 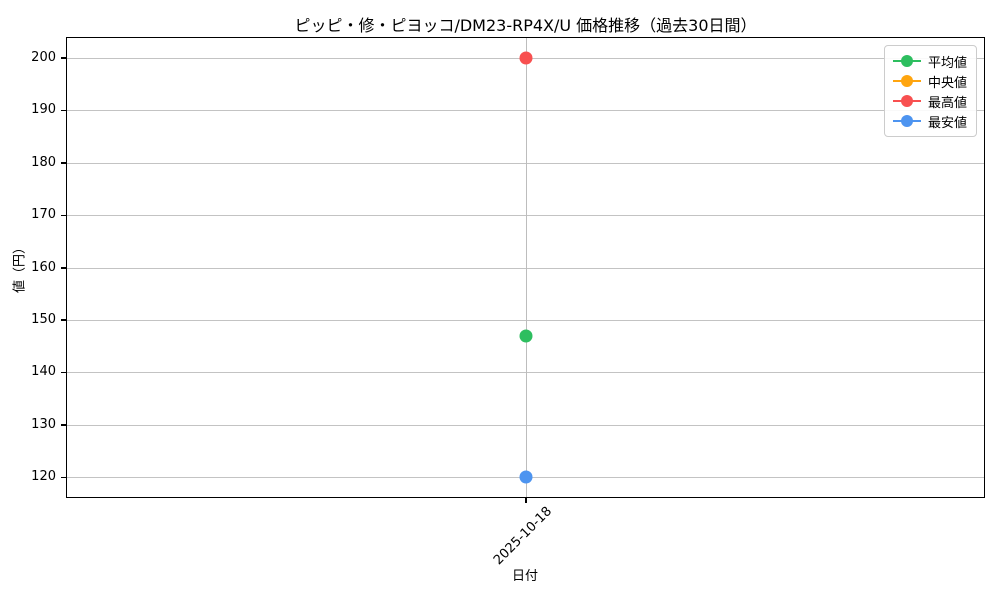 What do you see at coordinates (43, 267) in the screenshot?
I see `y-tick-label: 160` at bounding box center [43, 267].